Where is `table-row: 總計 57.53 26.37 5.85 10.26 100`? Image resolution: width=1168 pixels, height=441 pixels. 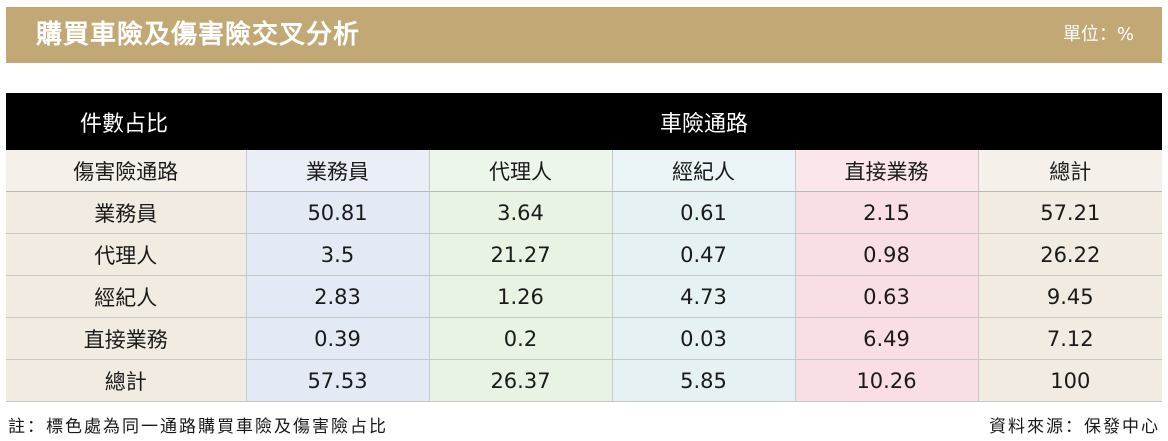
table-row: 總計 57.53 26.37 5.85 10.26 100 is located at coordinates (584, 380).